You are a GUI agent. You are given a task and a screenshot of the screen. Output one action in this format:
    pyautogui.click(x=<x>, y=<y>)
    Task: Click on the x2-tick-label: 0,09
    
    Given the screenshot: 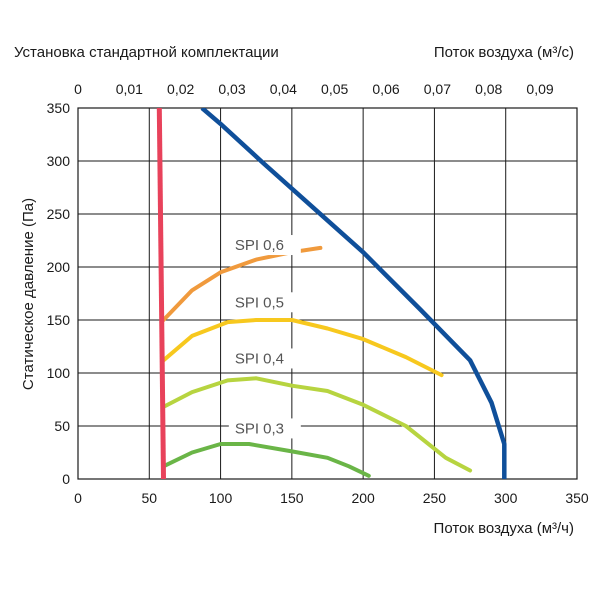 What is the action you would take?
    pyautogui.click(x=539, y=89)
    